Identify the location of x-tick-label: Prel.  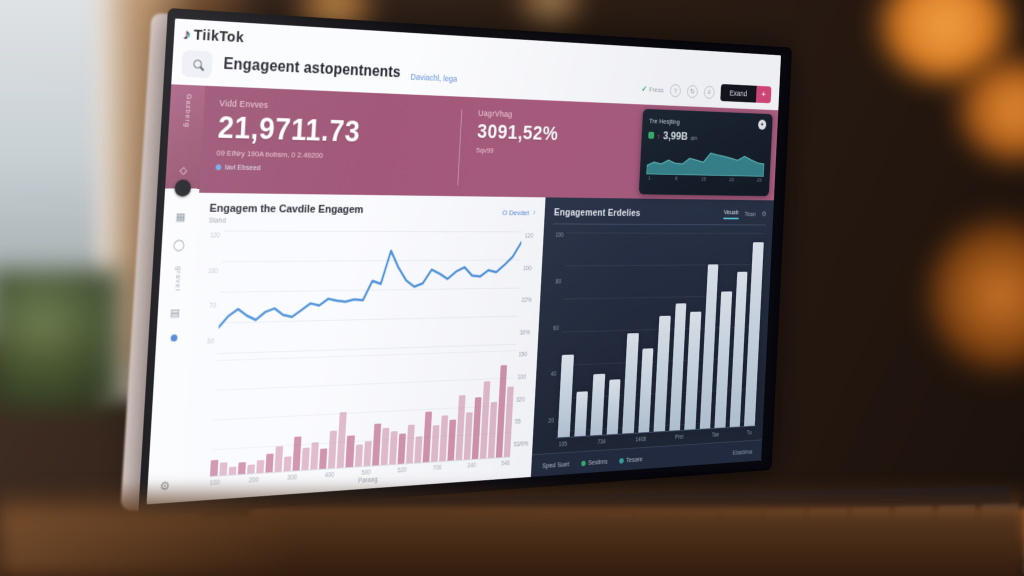
(679, 437).